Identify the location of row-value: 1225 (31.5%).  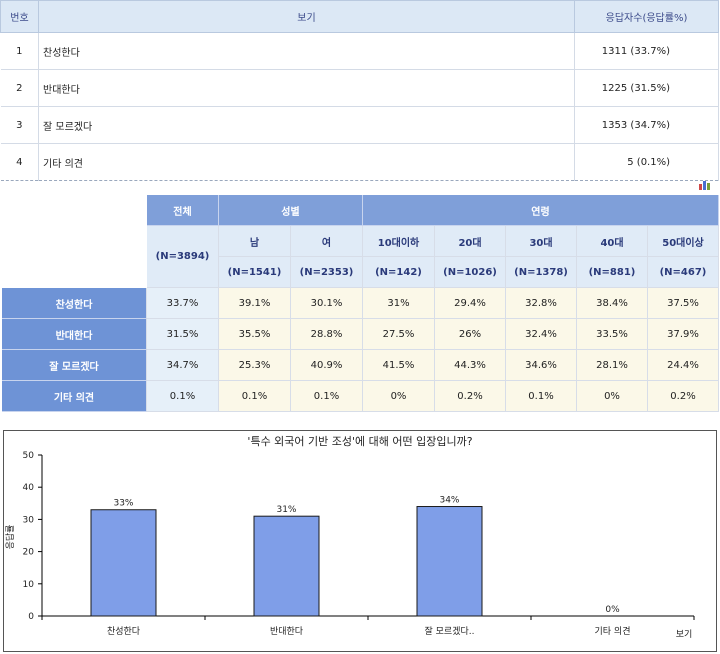
(646, 88).